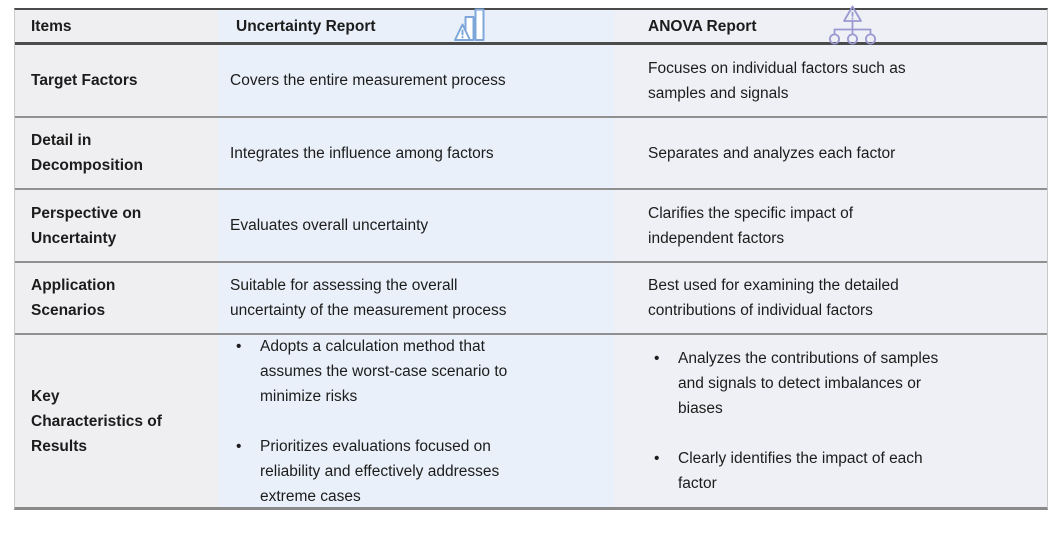  Describe the element at coordinates (772, 153) in the screenshot. I see `cell-text: Separates and analyzes each factor` at that location.